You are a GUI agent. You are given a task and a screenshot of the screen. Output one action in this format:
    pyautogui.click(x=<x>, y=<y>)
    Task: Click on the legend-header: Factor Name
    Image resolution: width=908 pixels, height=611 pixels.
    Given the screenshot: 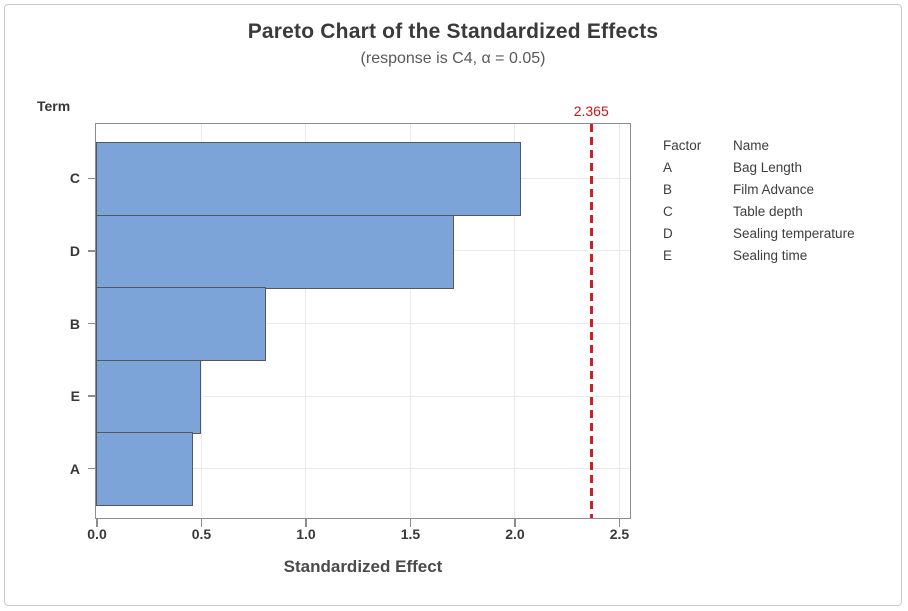 What is the action you would take?
    pyautogui.click(x=759, y=146)
    